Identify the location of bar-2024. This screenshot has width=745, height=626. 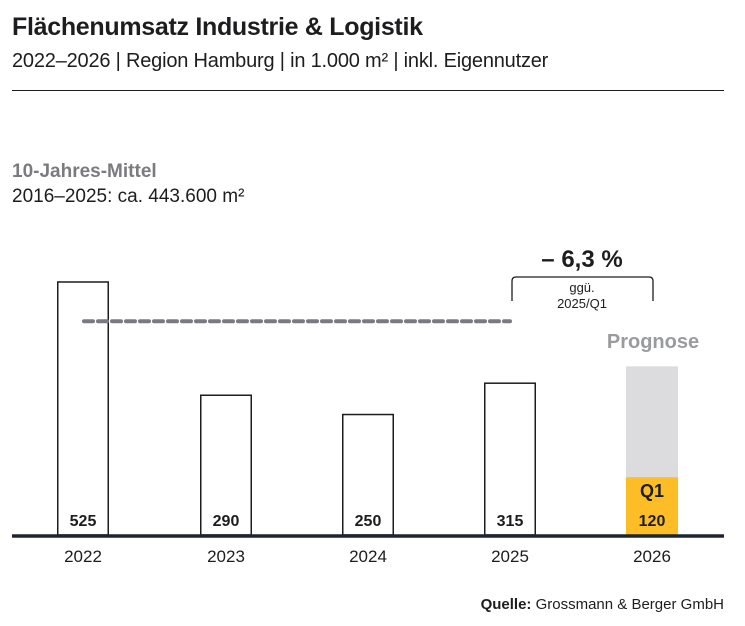
(368, 474).